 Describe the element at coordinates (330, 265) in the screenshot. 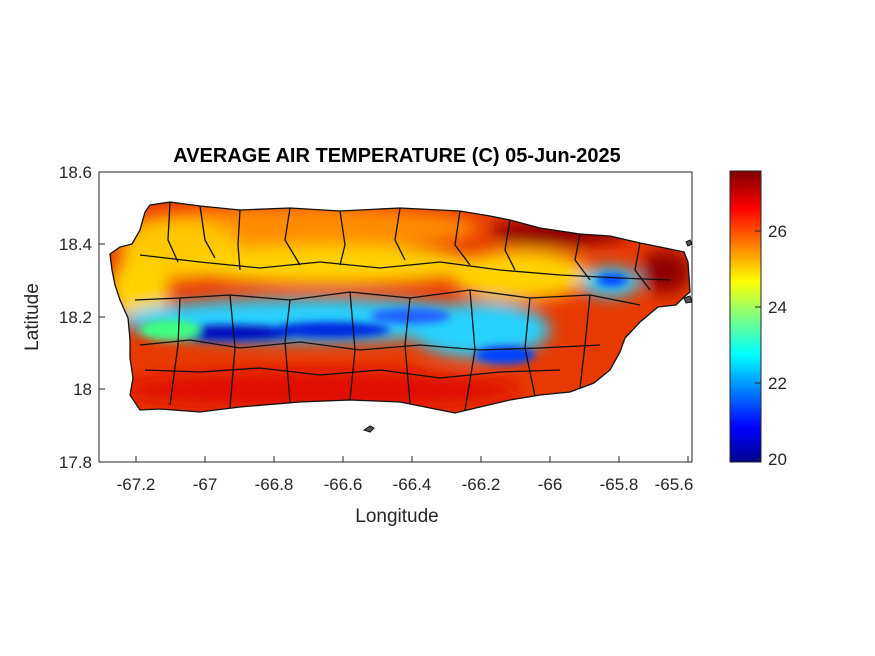

I see `central-yellow-band` at that location.